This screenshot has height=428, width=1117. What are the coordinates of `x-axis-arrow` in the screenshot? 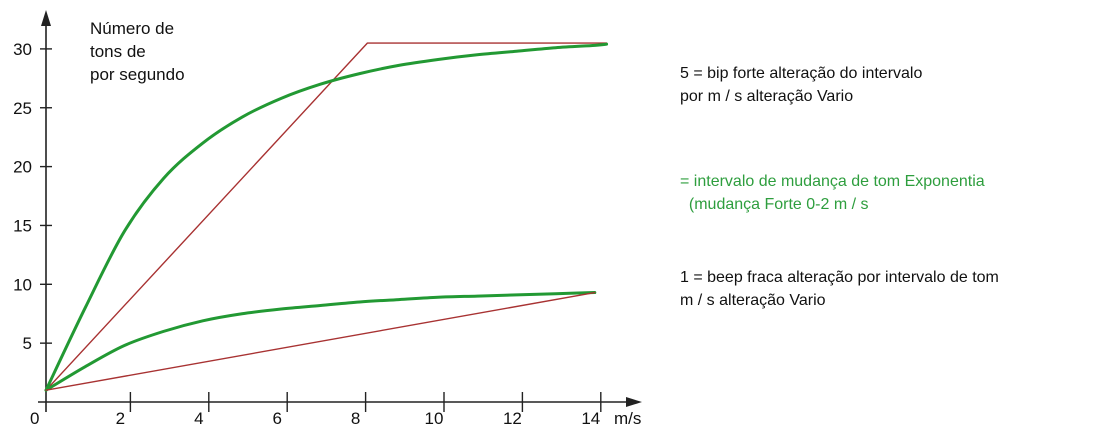 It's located at (634, 402).